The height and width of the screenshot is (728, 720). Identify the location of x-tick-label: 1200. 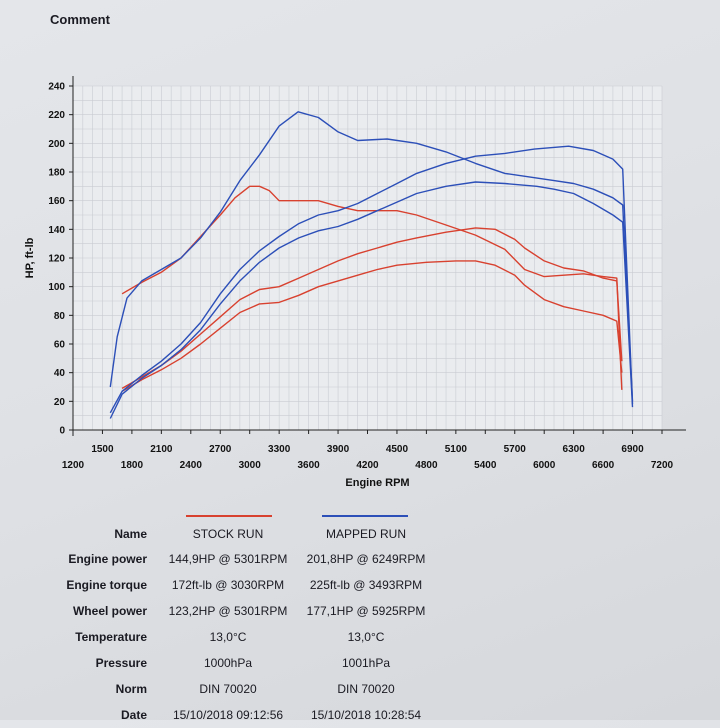
(73, 465).